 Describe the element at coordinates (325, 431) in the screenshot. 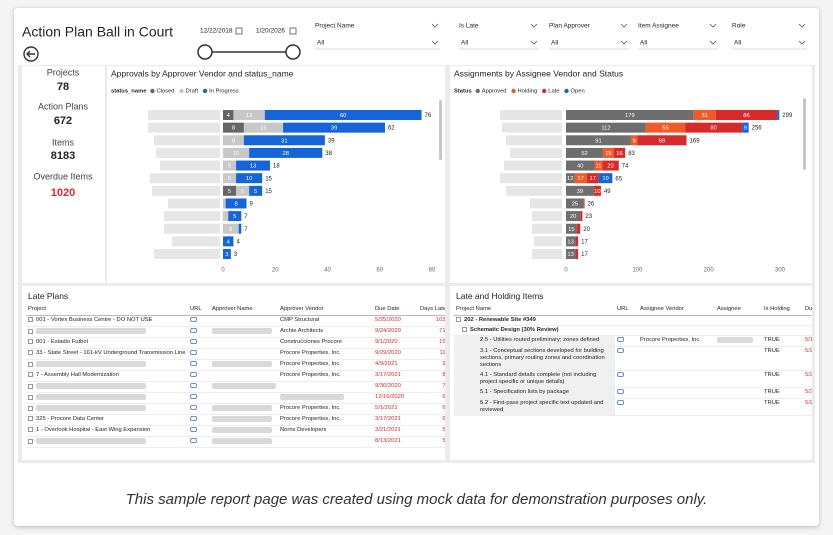

I see `cell: Norris Developers` at that location.